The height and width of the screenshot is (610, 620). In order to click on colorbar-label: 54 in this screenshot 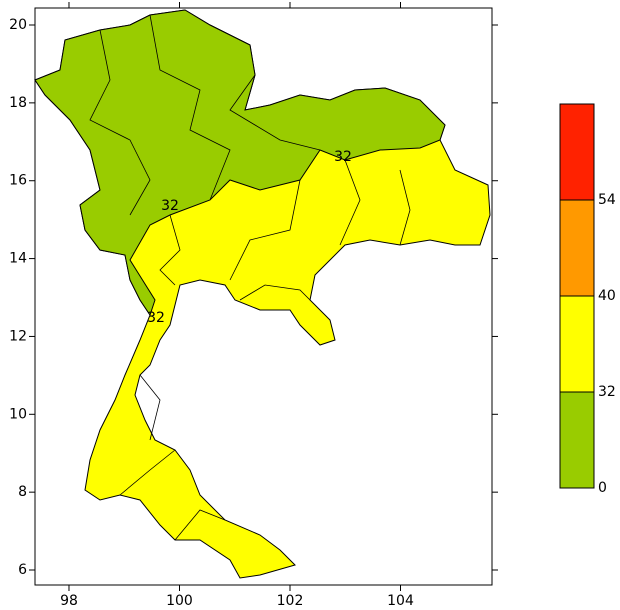, I will do `click(607, 200)`.